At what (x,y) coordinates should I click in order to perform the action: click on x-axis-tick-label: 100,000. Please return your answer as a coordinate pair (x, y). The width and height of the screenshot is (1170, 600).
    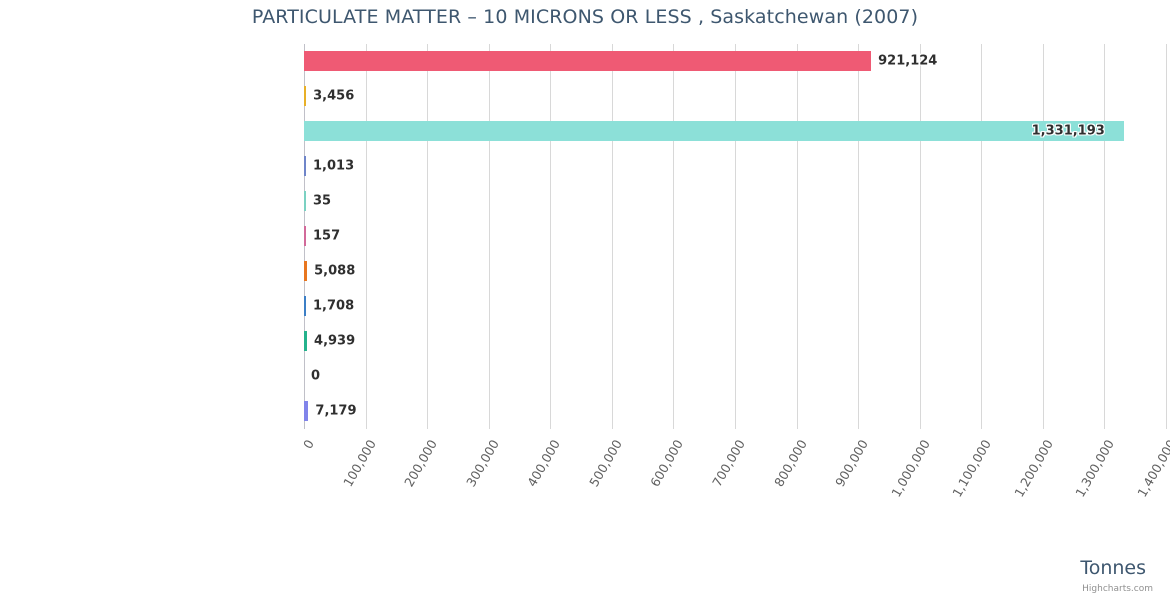
    Looking at the image, I should click on (359, 463).